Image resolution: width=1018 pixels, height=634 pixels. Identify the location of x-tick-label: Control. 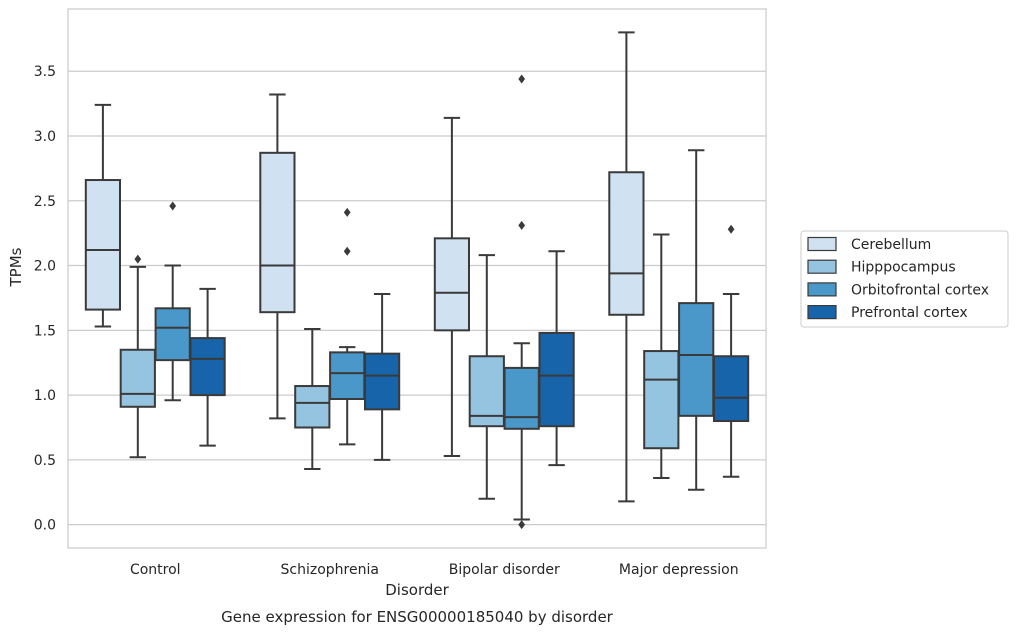
(155, 570).